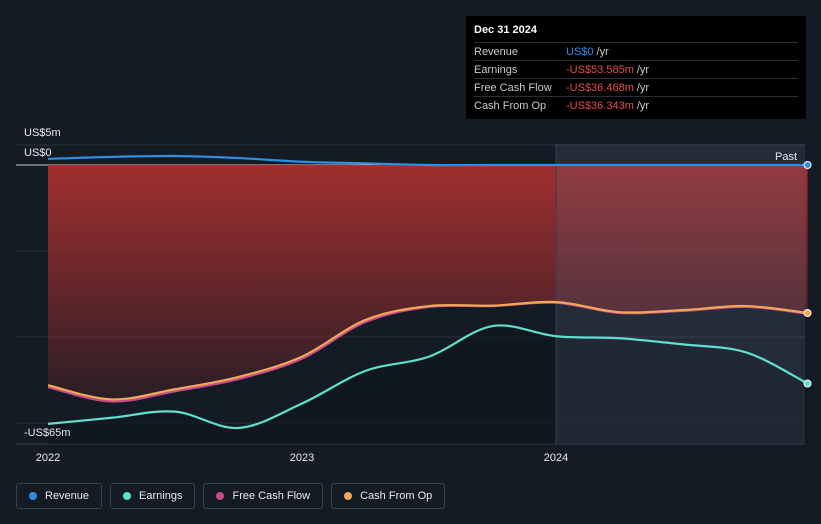 This screenshot has width=821, height=524. Describe the element at coordinates (786, 157) in the screenshot. I see `past-label: Past` at that location.